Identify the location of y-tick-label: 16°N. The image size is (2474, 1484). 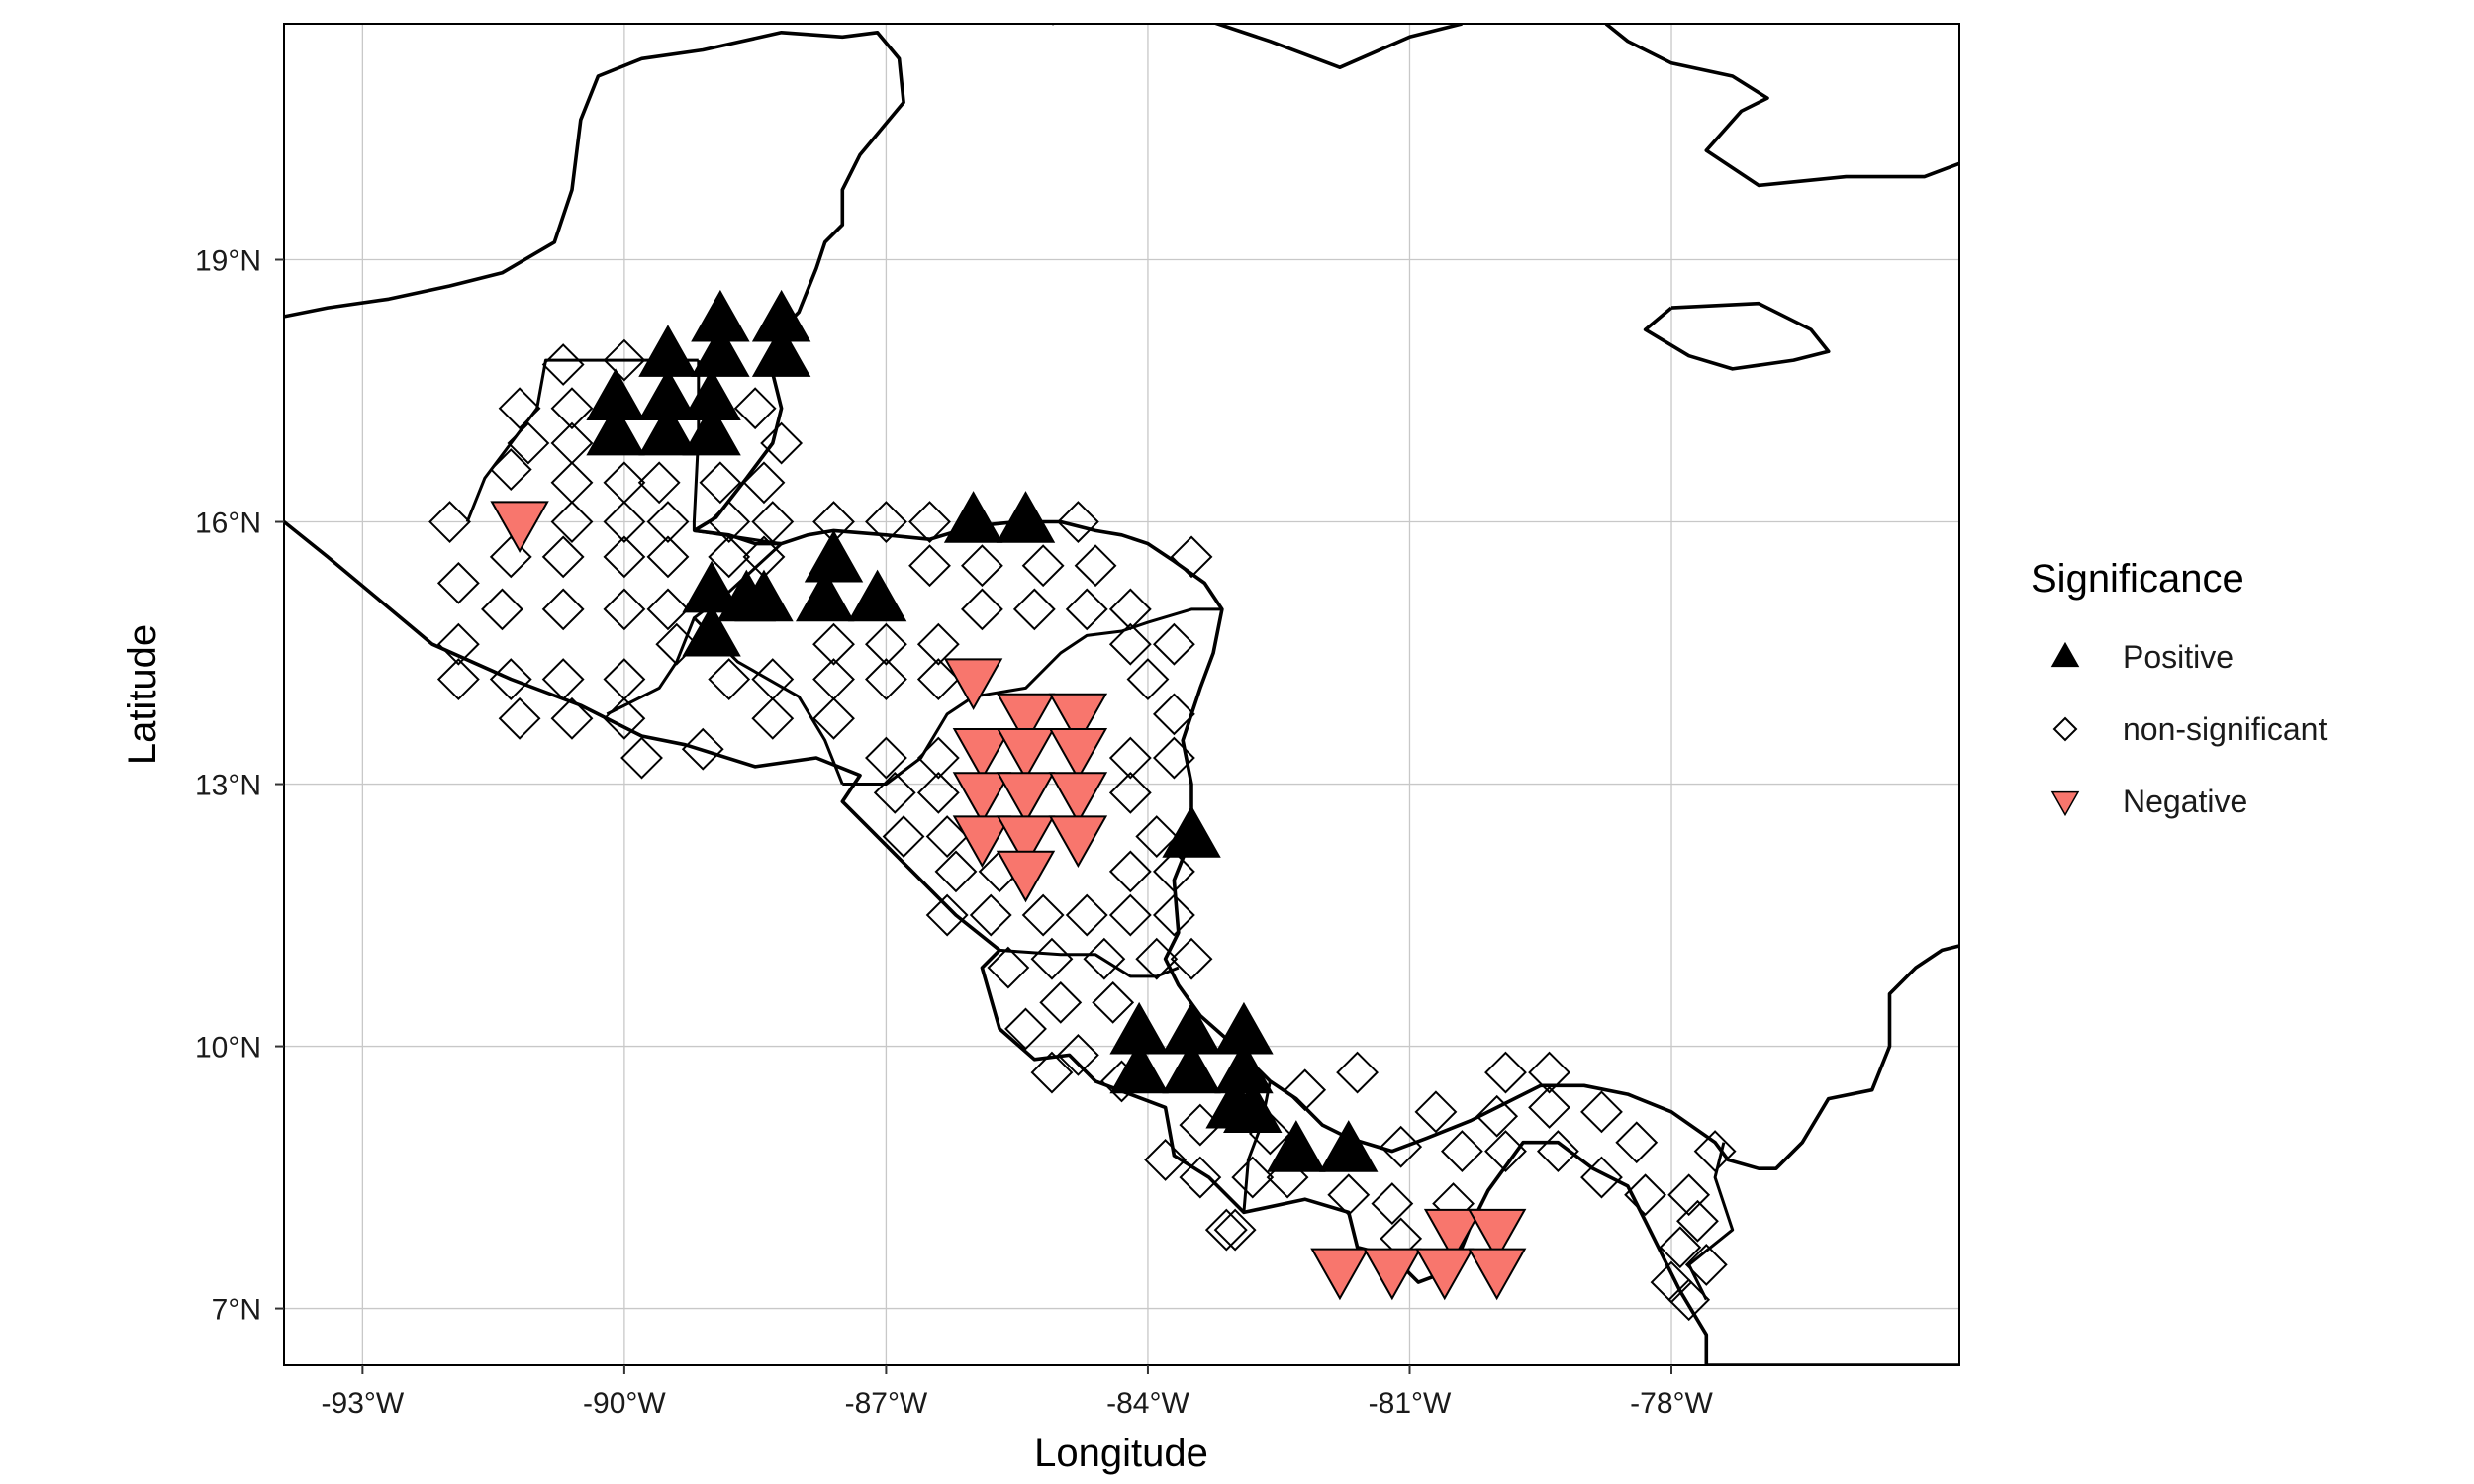
(228, 524).